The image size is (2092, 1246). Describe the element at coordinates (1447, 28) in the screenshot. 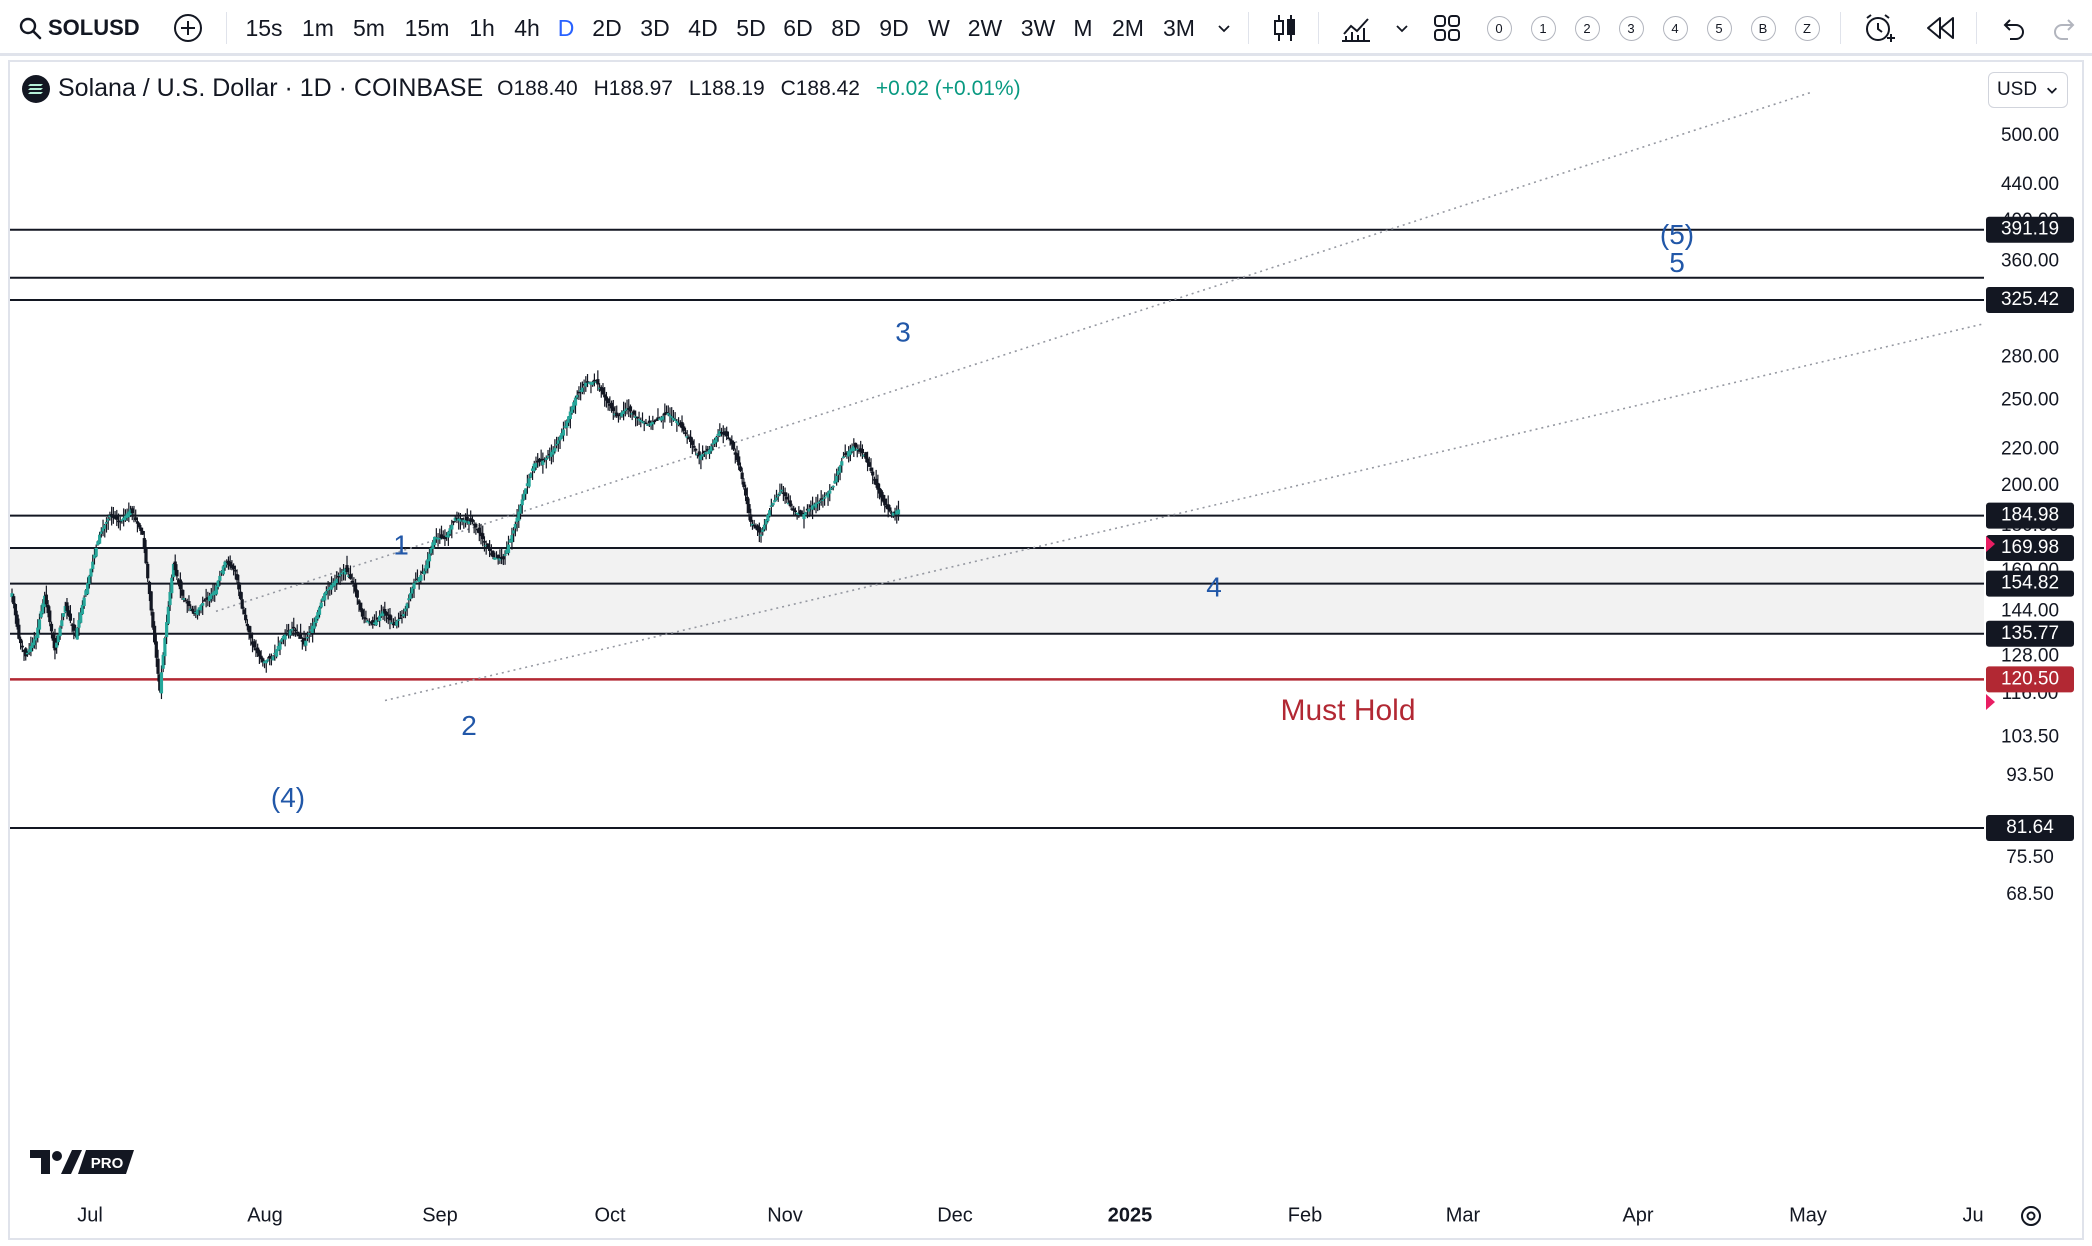

I see `layout-button` at that location.